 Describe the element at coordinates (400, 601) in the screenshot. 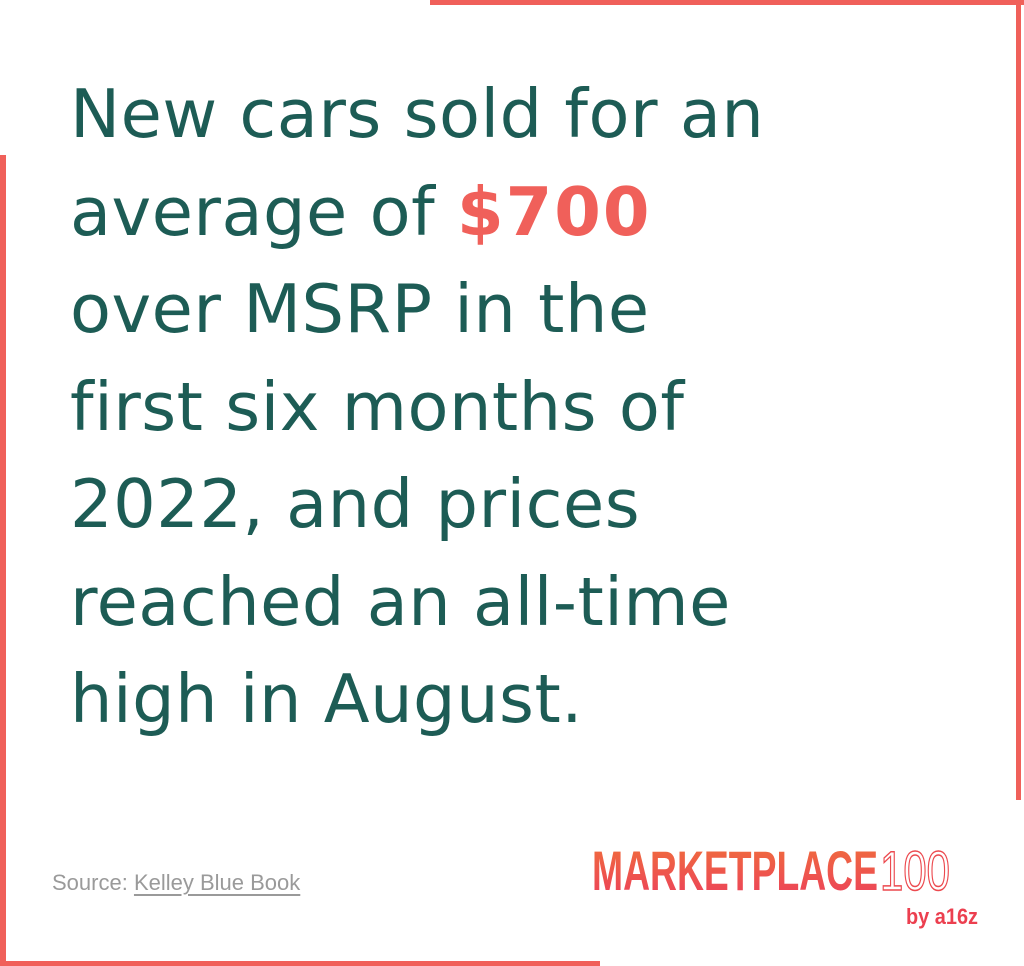

I see `headline-line: reached an all-time` at that location.